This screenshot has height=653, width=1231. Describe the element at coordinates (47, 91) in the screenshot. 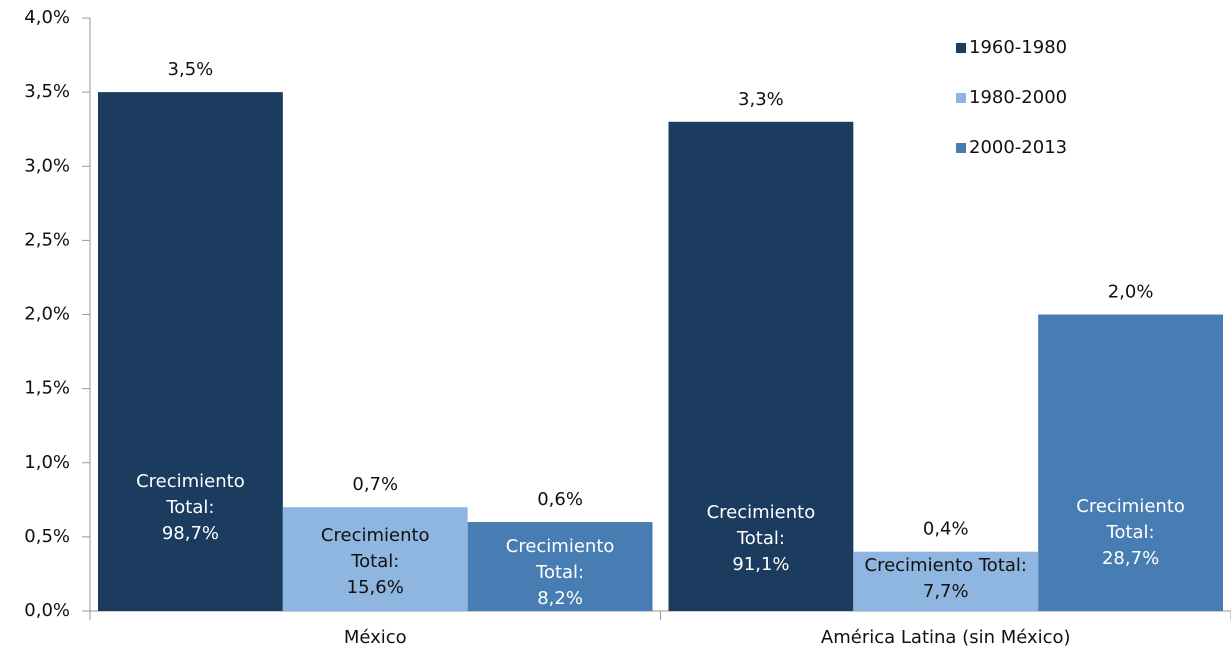

I see `y-tick-label: 3,5%` at that location.